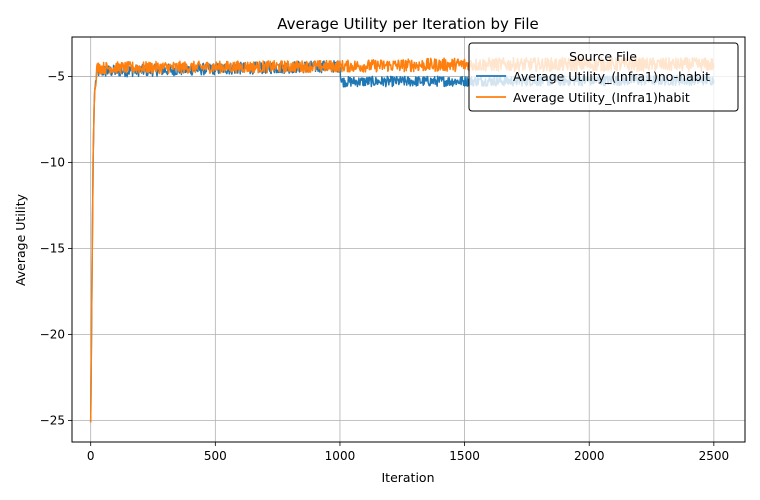 Image resolution: width=760 pixels, height=500 pixels. What do you see at coordinates (20, 239) in the screenshot?
I see `y-axis-title: Average Utility` at bounding box center [20, 239].